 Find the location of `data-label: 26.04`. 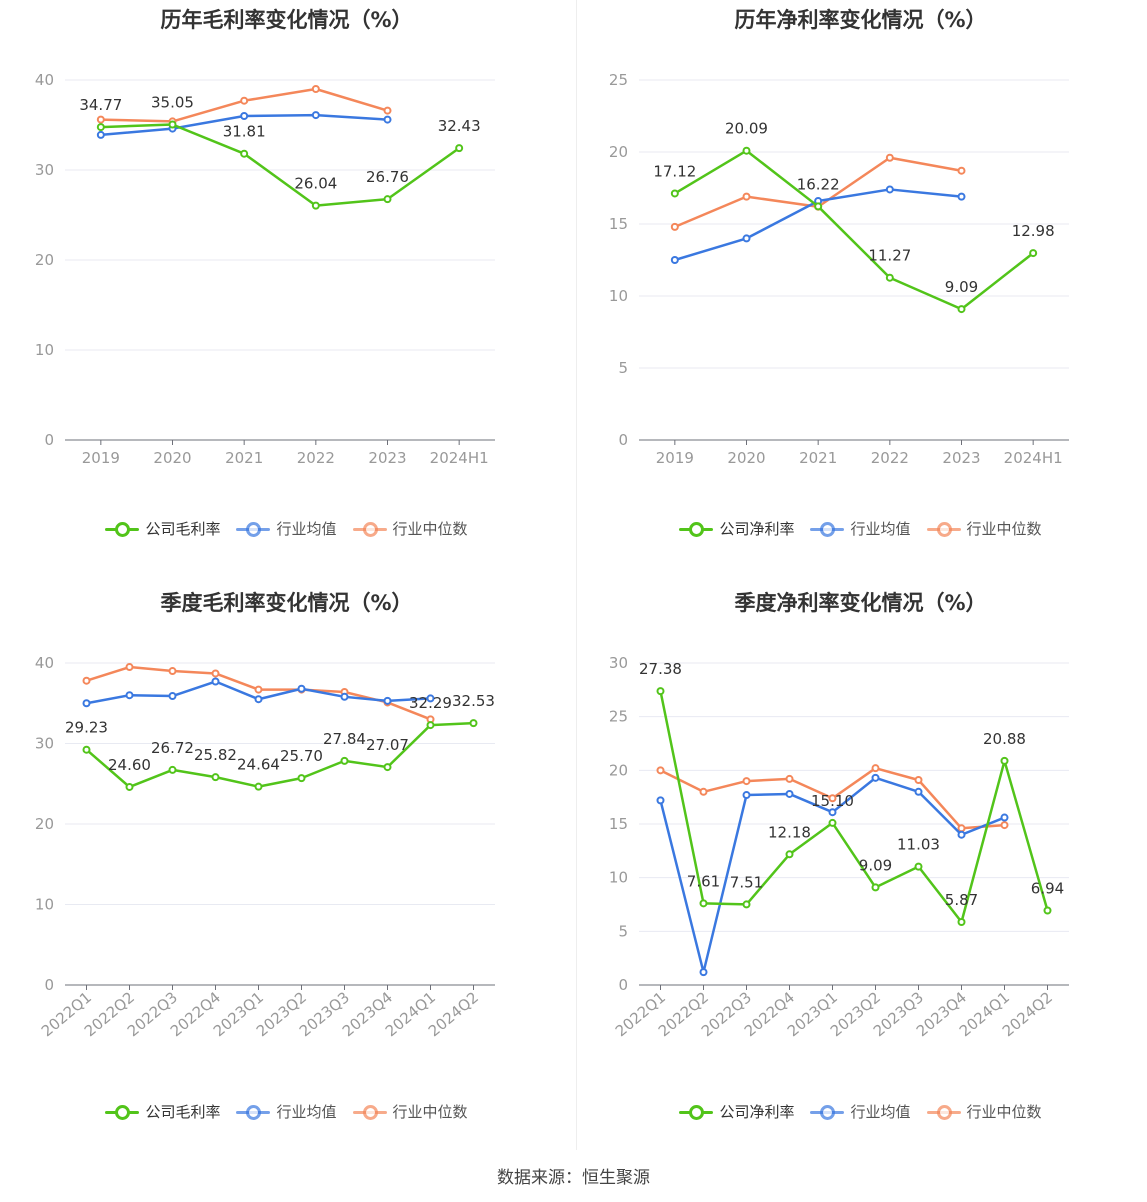

data-label: 26.04 is located at coordinates (315, 184).